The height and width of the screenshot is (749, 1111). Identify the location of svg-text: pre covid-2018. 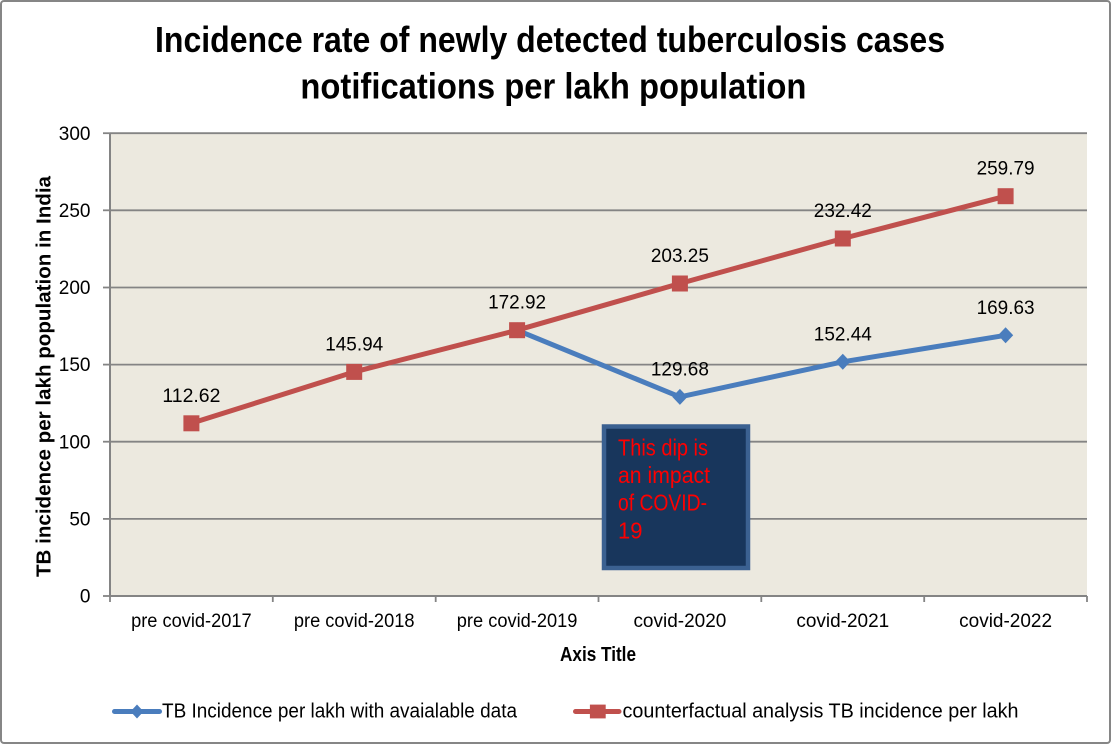
(354, 621).